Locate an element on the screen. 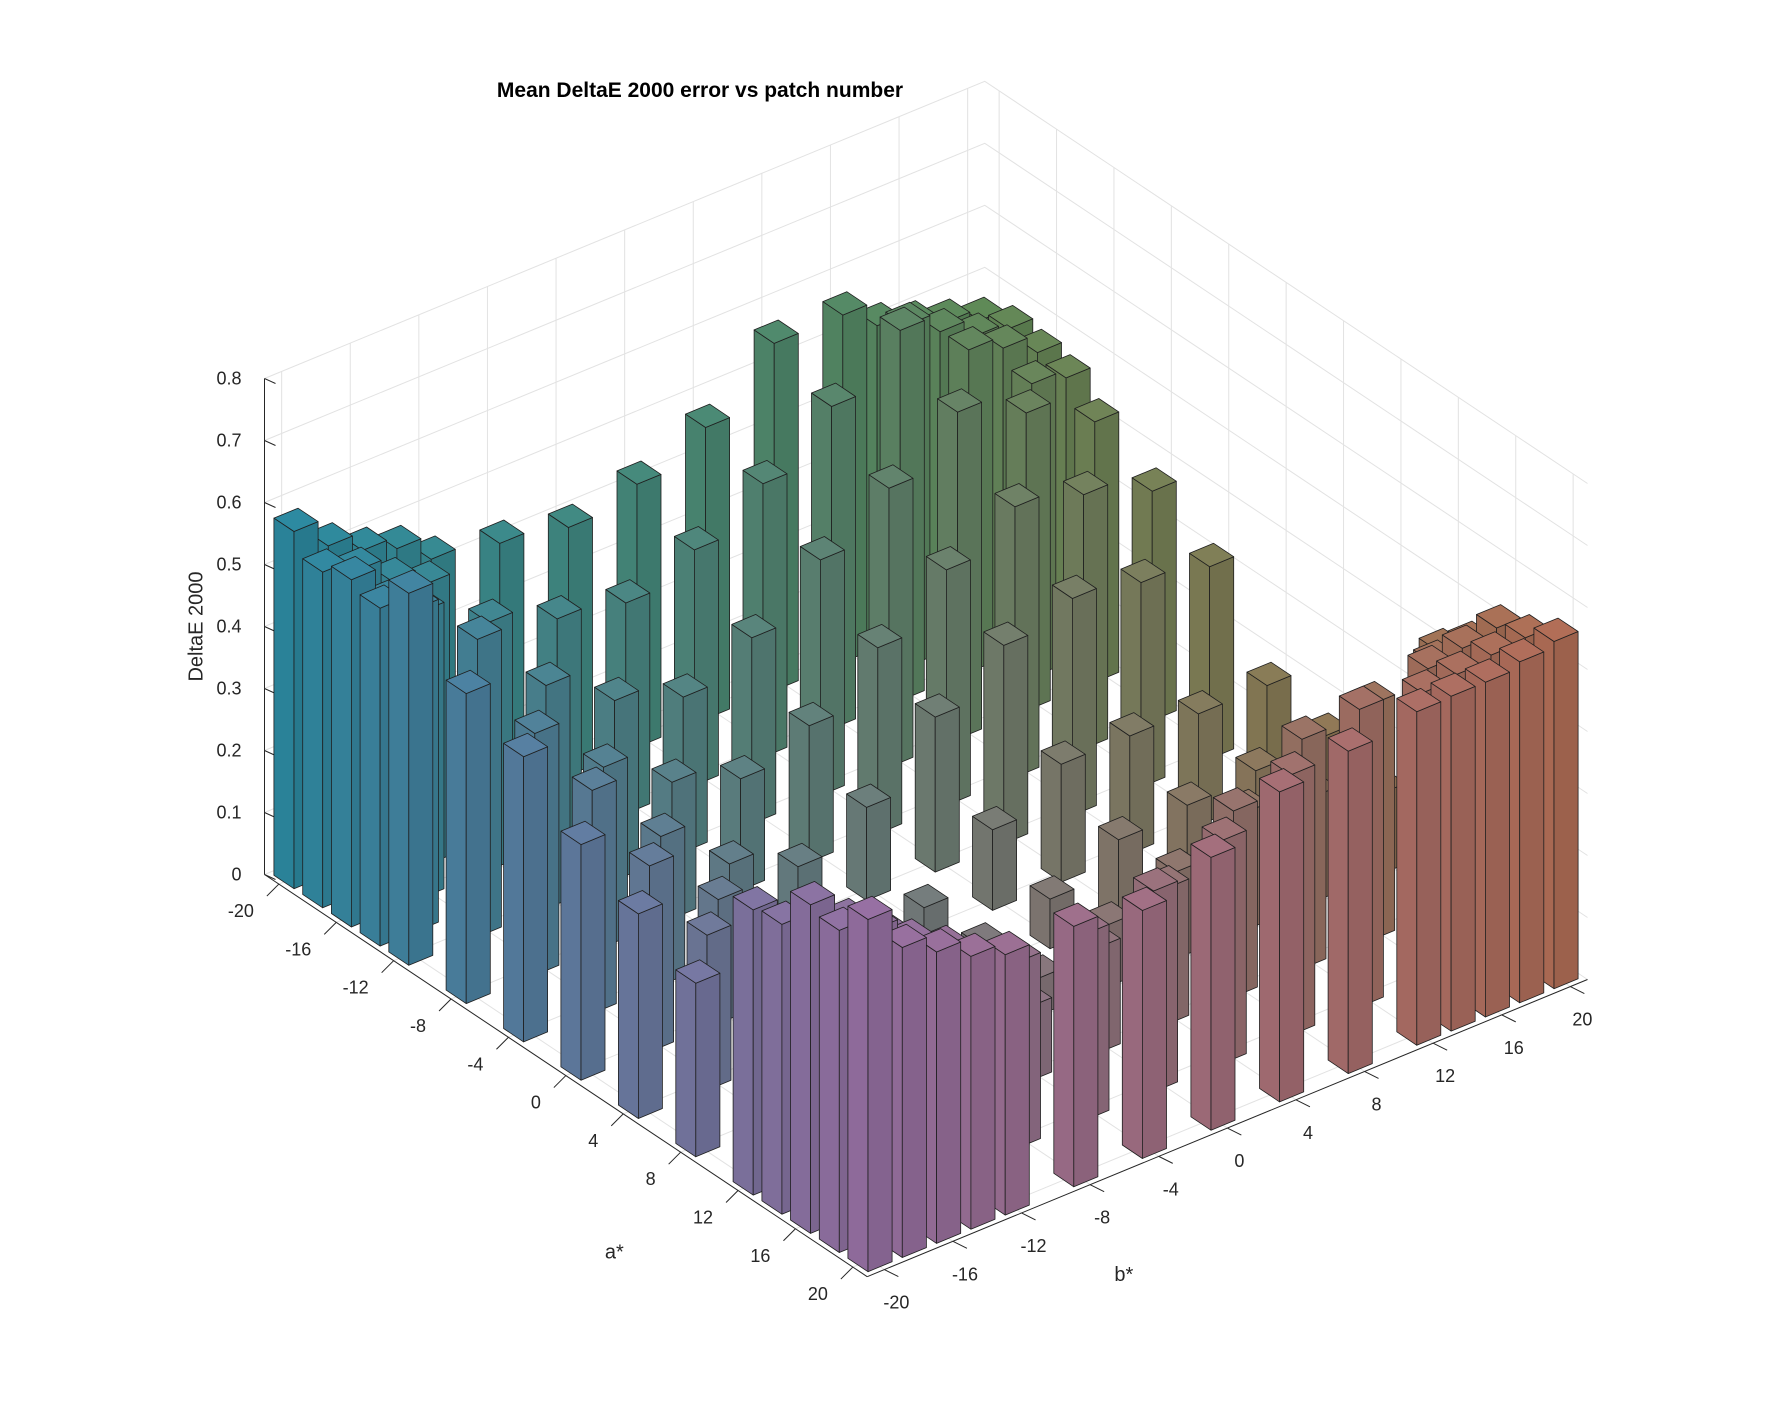 This screenshot has width=1786, height=1410. chart-title: Mean DeltaE 2000 error vs patch number is located at coordinates (700, 90).